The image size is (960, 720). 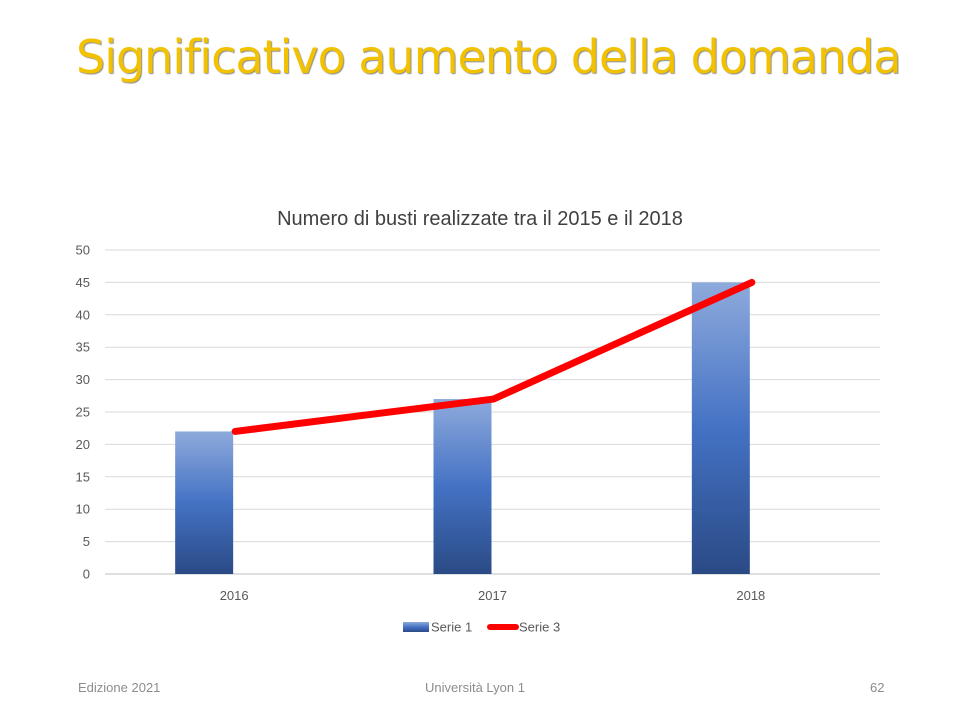 What do you see at coordinates (877, 687) in the screenshot?
I see `slide-number: 62` at bounding box center [877, 687].